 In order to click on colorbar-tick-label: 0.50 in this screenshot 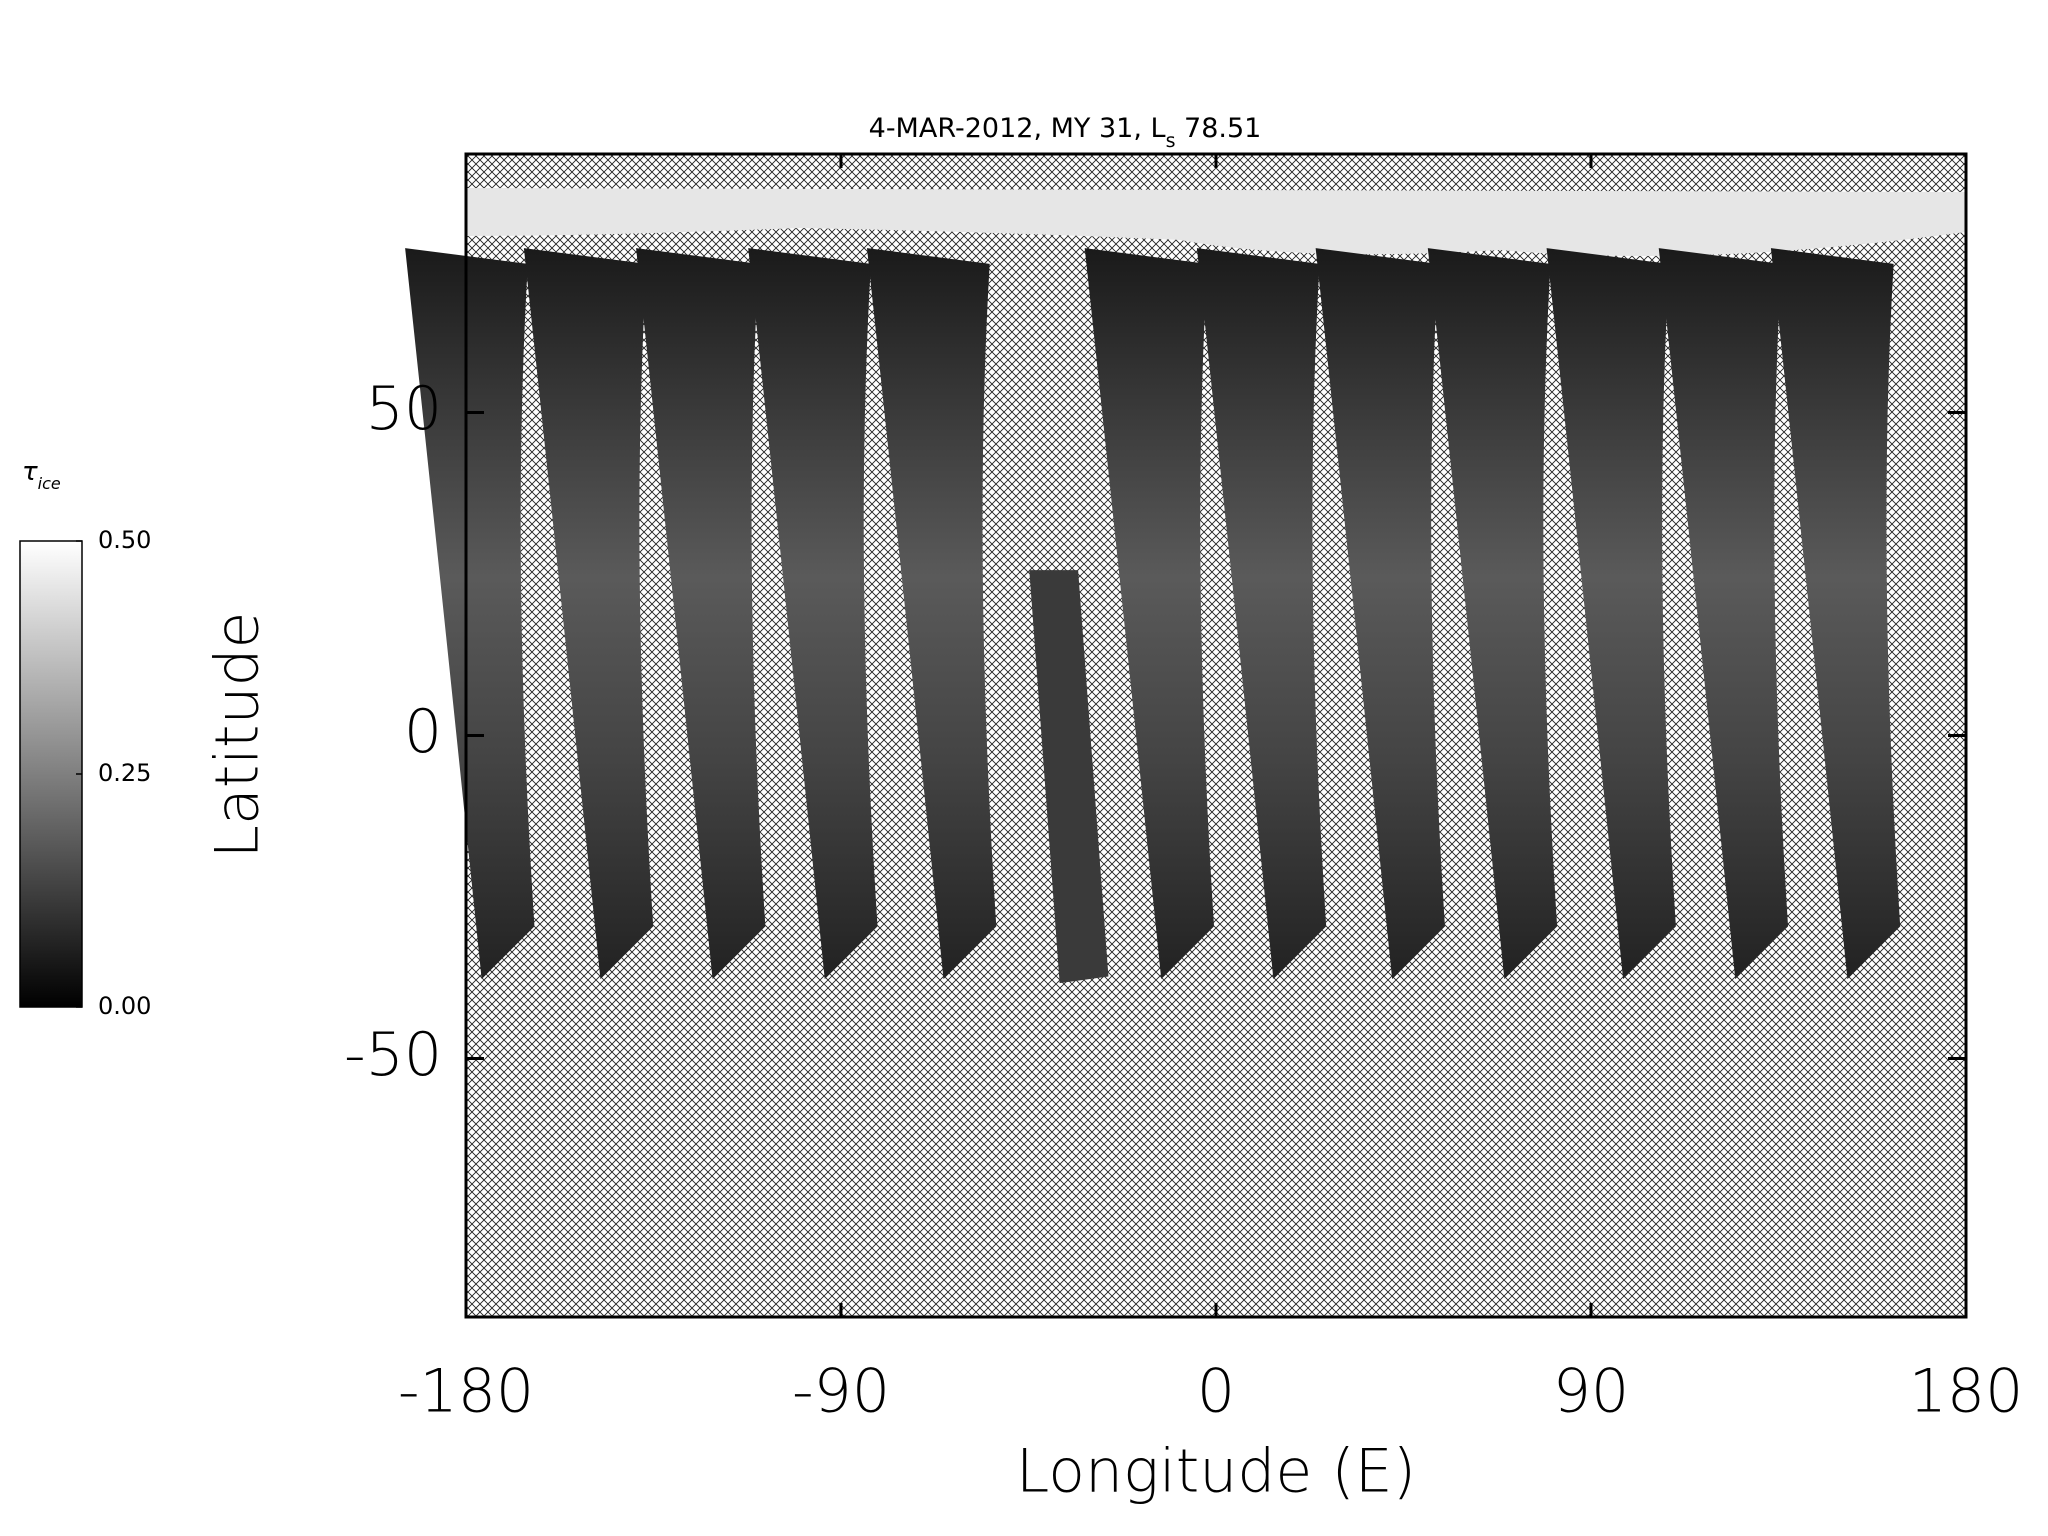, I will do `click(124, 540)`.